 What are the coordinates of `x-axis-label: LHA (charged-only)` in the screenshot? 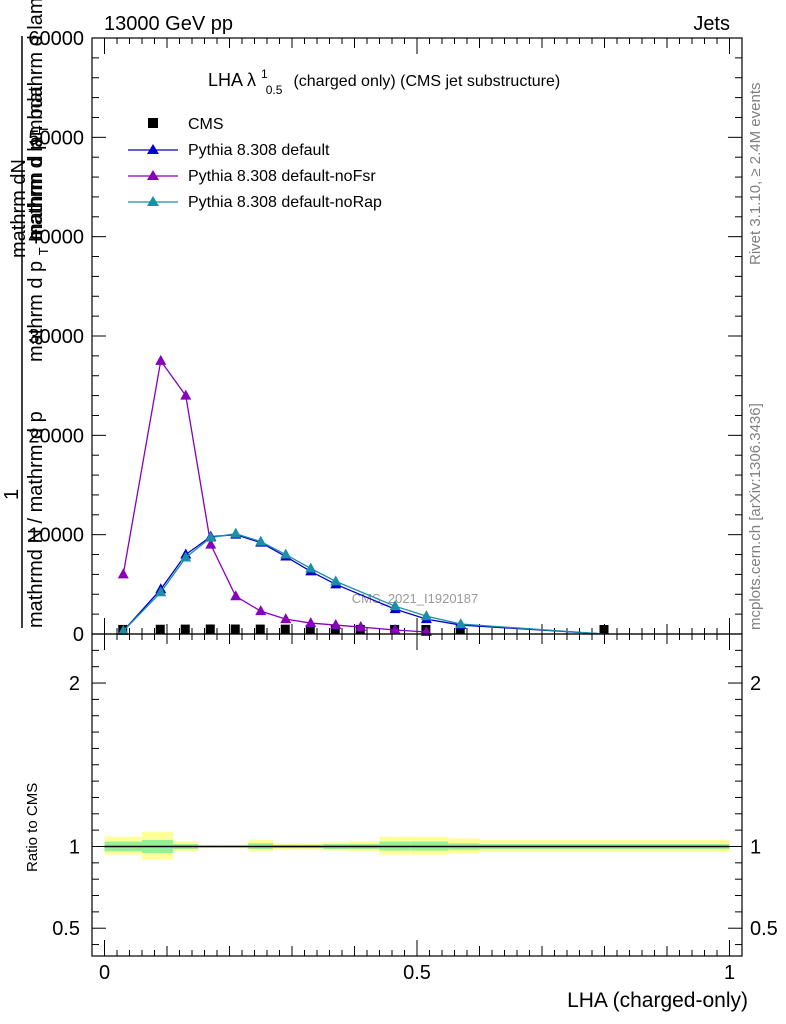 It's located at (657, 1000).